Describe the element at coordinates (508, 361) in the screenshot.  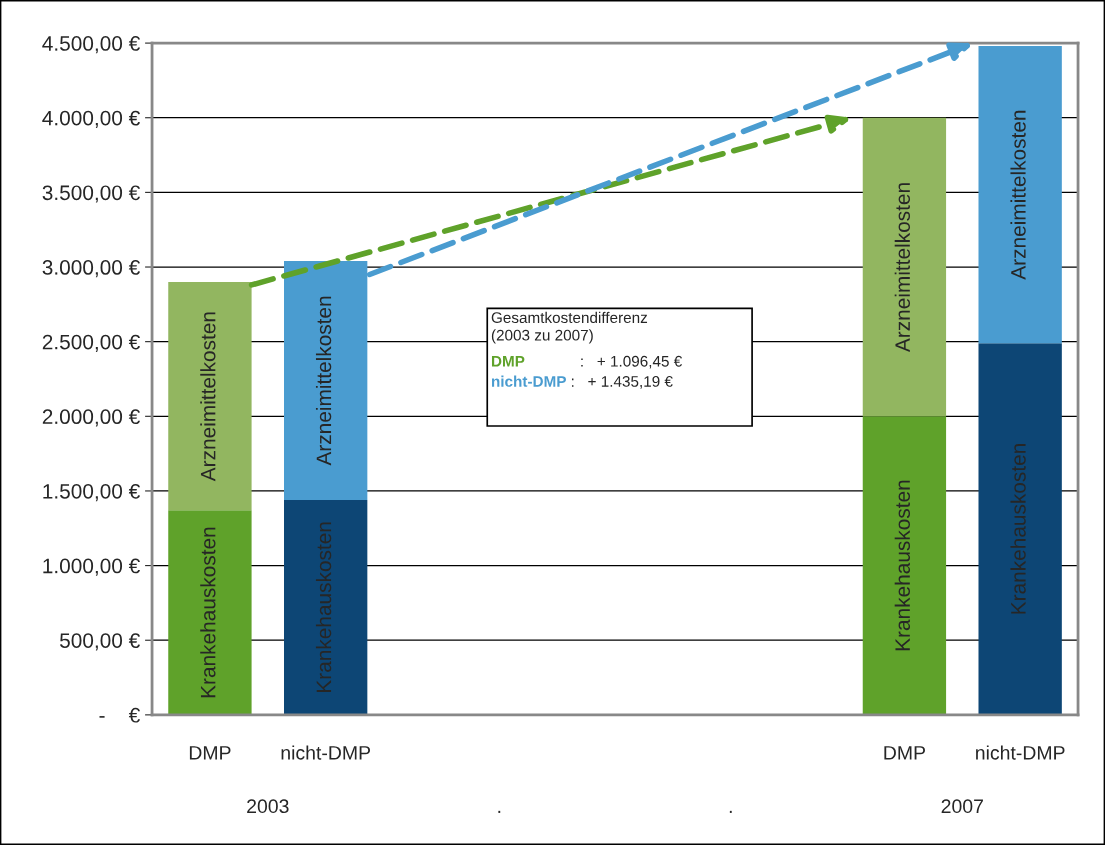
I see `annotation: DMP` at that location.